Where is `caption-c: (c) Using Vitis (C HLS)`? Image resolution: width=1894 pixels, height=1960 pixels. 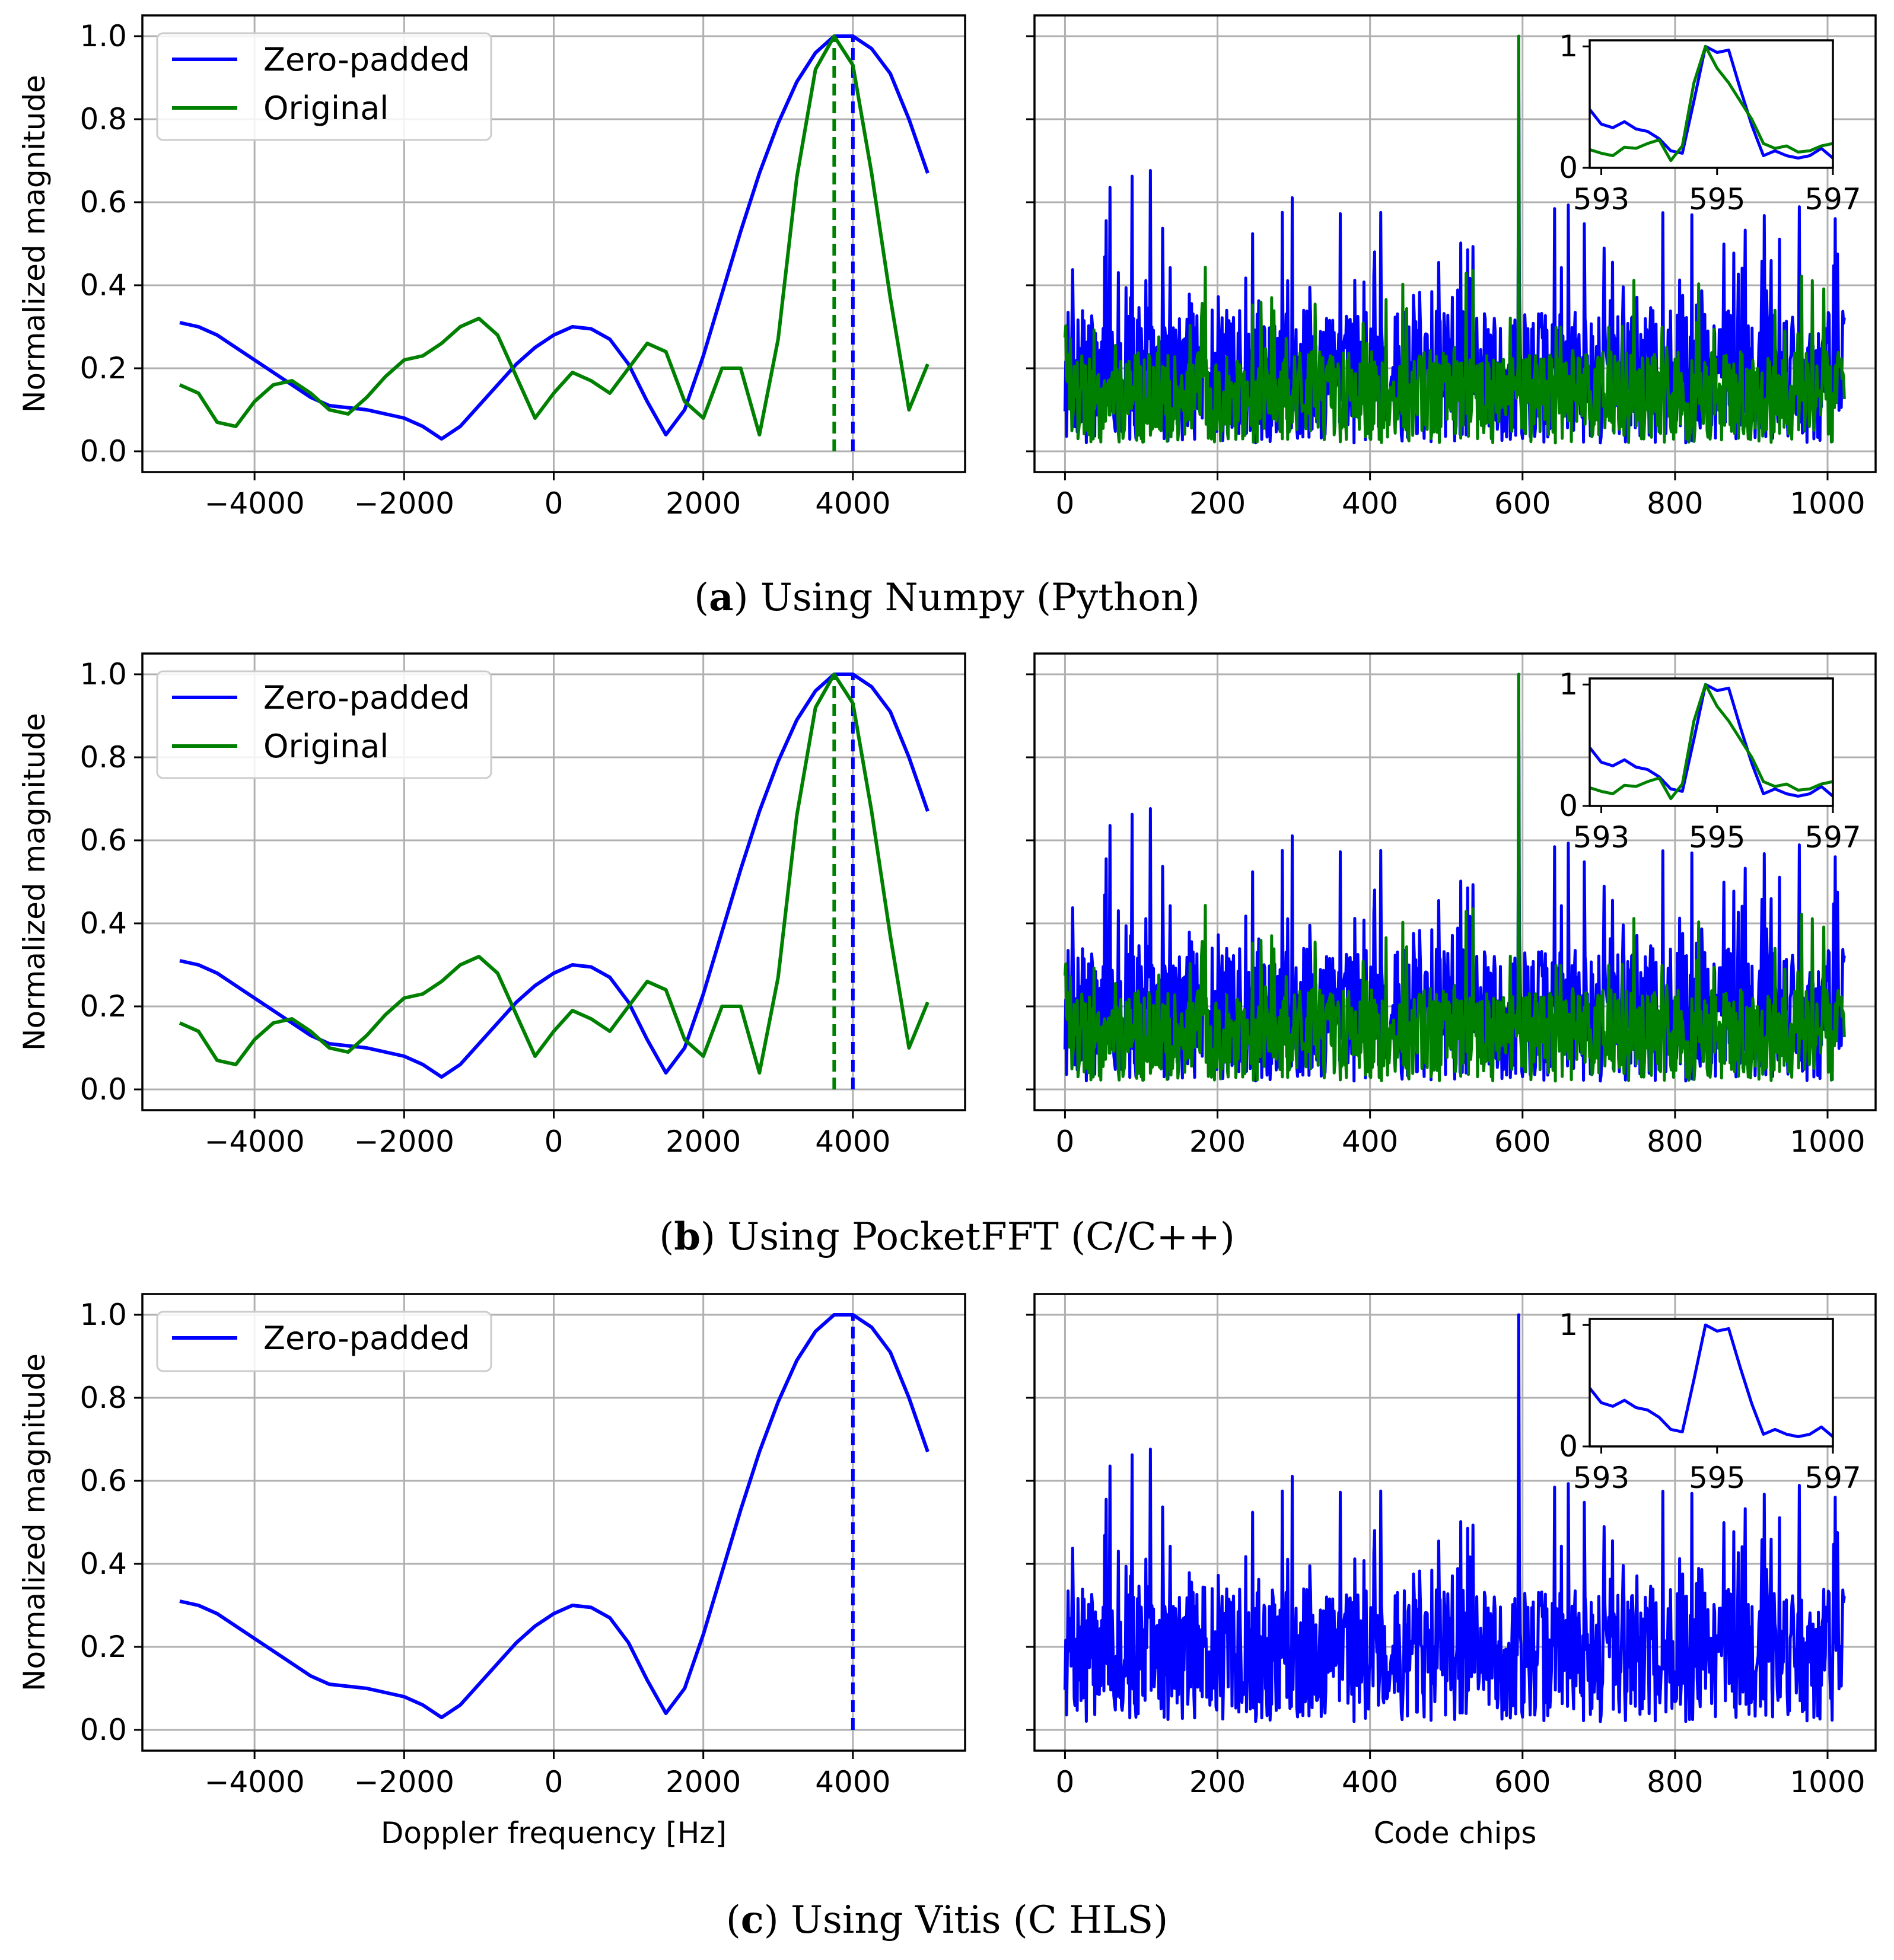 caption-c: (c) Using Vitis (C HLS) is located at coordinates (947, 1920).